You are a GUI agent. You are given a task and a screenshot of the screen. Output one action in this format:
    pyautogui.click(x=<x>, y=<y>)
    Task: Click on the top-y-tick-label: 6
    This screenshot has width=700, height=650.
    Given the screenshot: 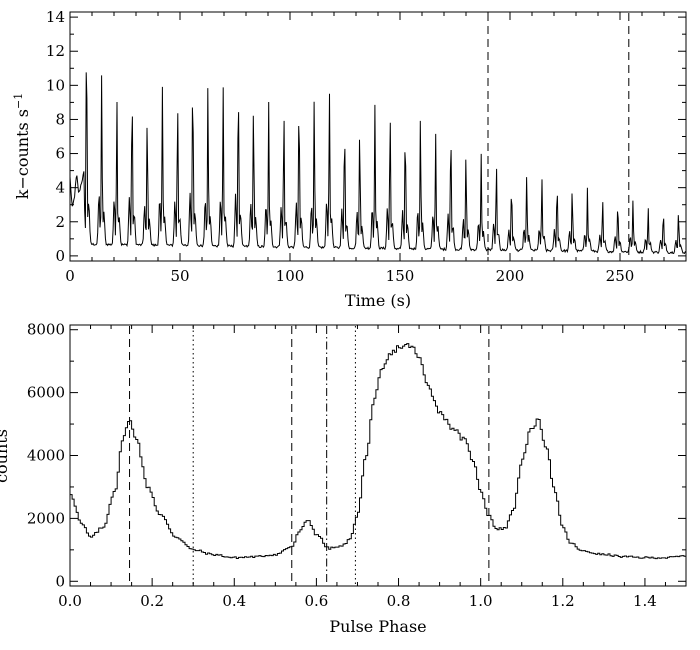 What is the action you would take?
    pyautogui.click(x=60, y=154)
    